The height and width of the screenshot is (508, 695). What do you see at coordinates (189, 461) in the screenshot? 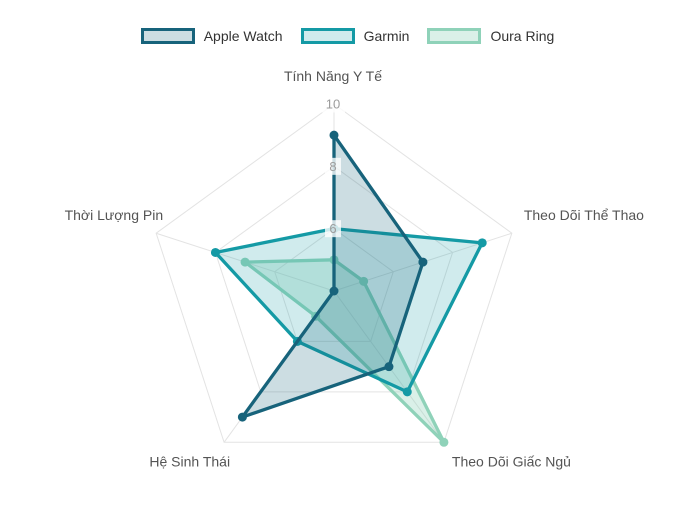
I see `axis-label-3: Hệ Sinh Thái` at bounding box center [189, 461].